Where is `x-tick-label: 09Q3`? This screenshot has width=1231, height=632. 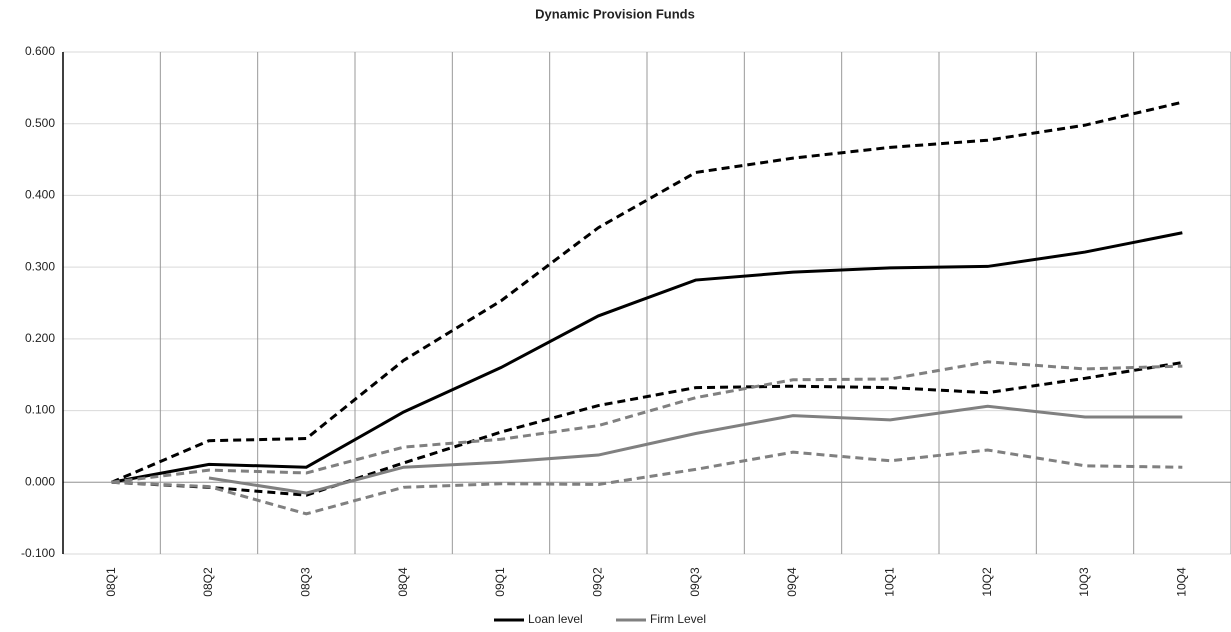 x-tick-label: 09Q3 is located at coordinates (695, 582).